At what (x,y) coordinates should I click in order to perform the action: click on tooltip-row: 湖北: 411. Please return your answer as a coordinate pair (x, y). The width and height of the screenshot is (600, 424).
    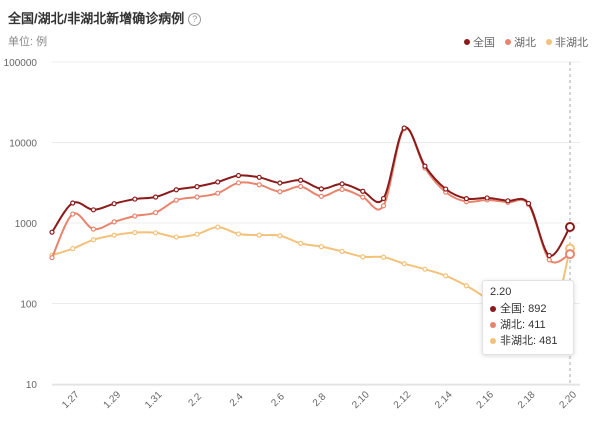
    Looking at the image, I should click on (528, 325).